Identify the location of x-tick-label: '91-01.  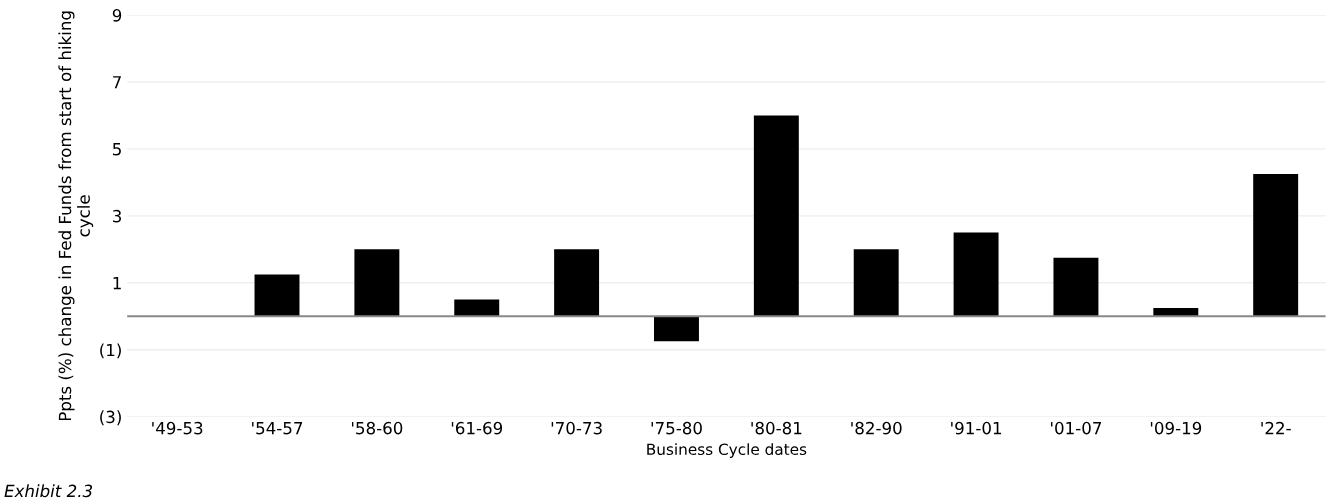
(976, 428).